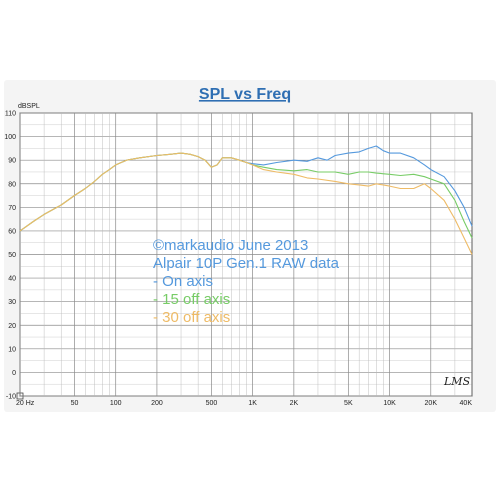 This screenshot has height=500, width=500. Describe the element at coordinates (11, 397) in the screenshot. I see `y-tick-label: -10` at that location.